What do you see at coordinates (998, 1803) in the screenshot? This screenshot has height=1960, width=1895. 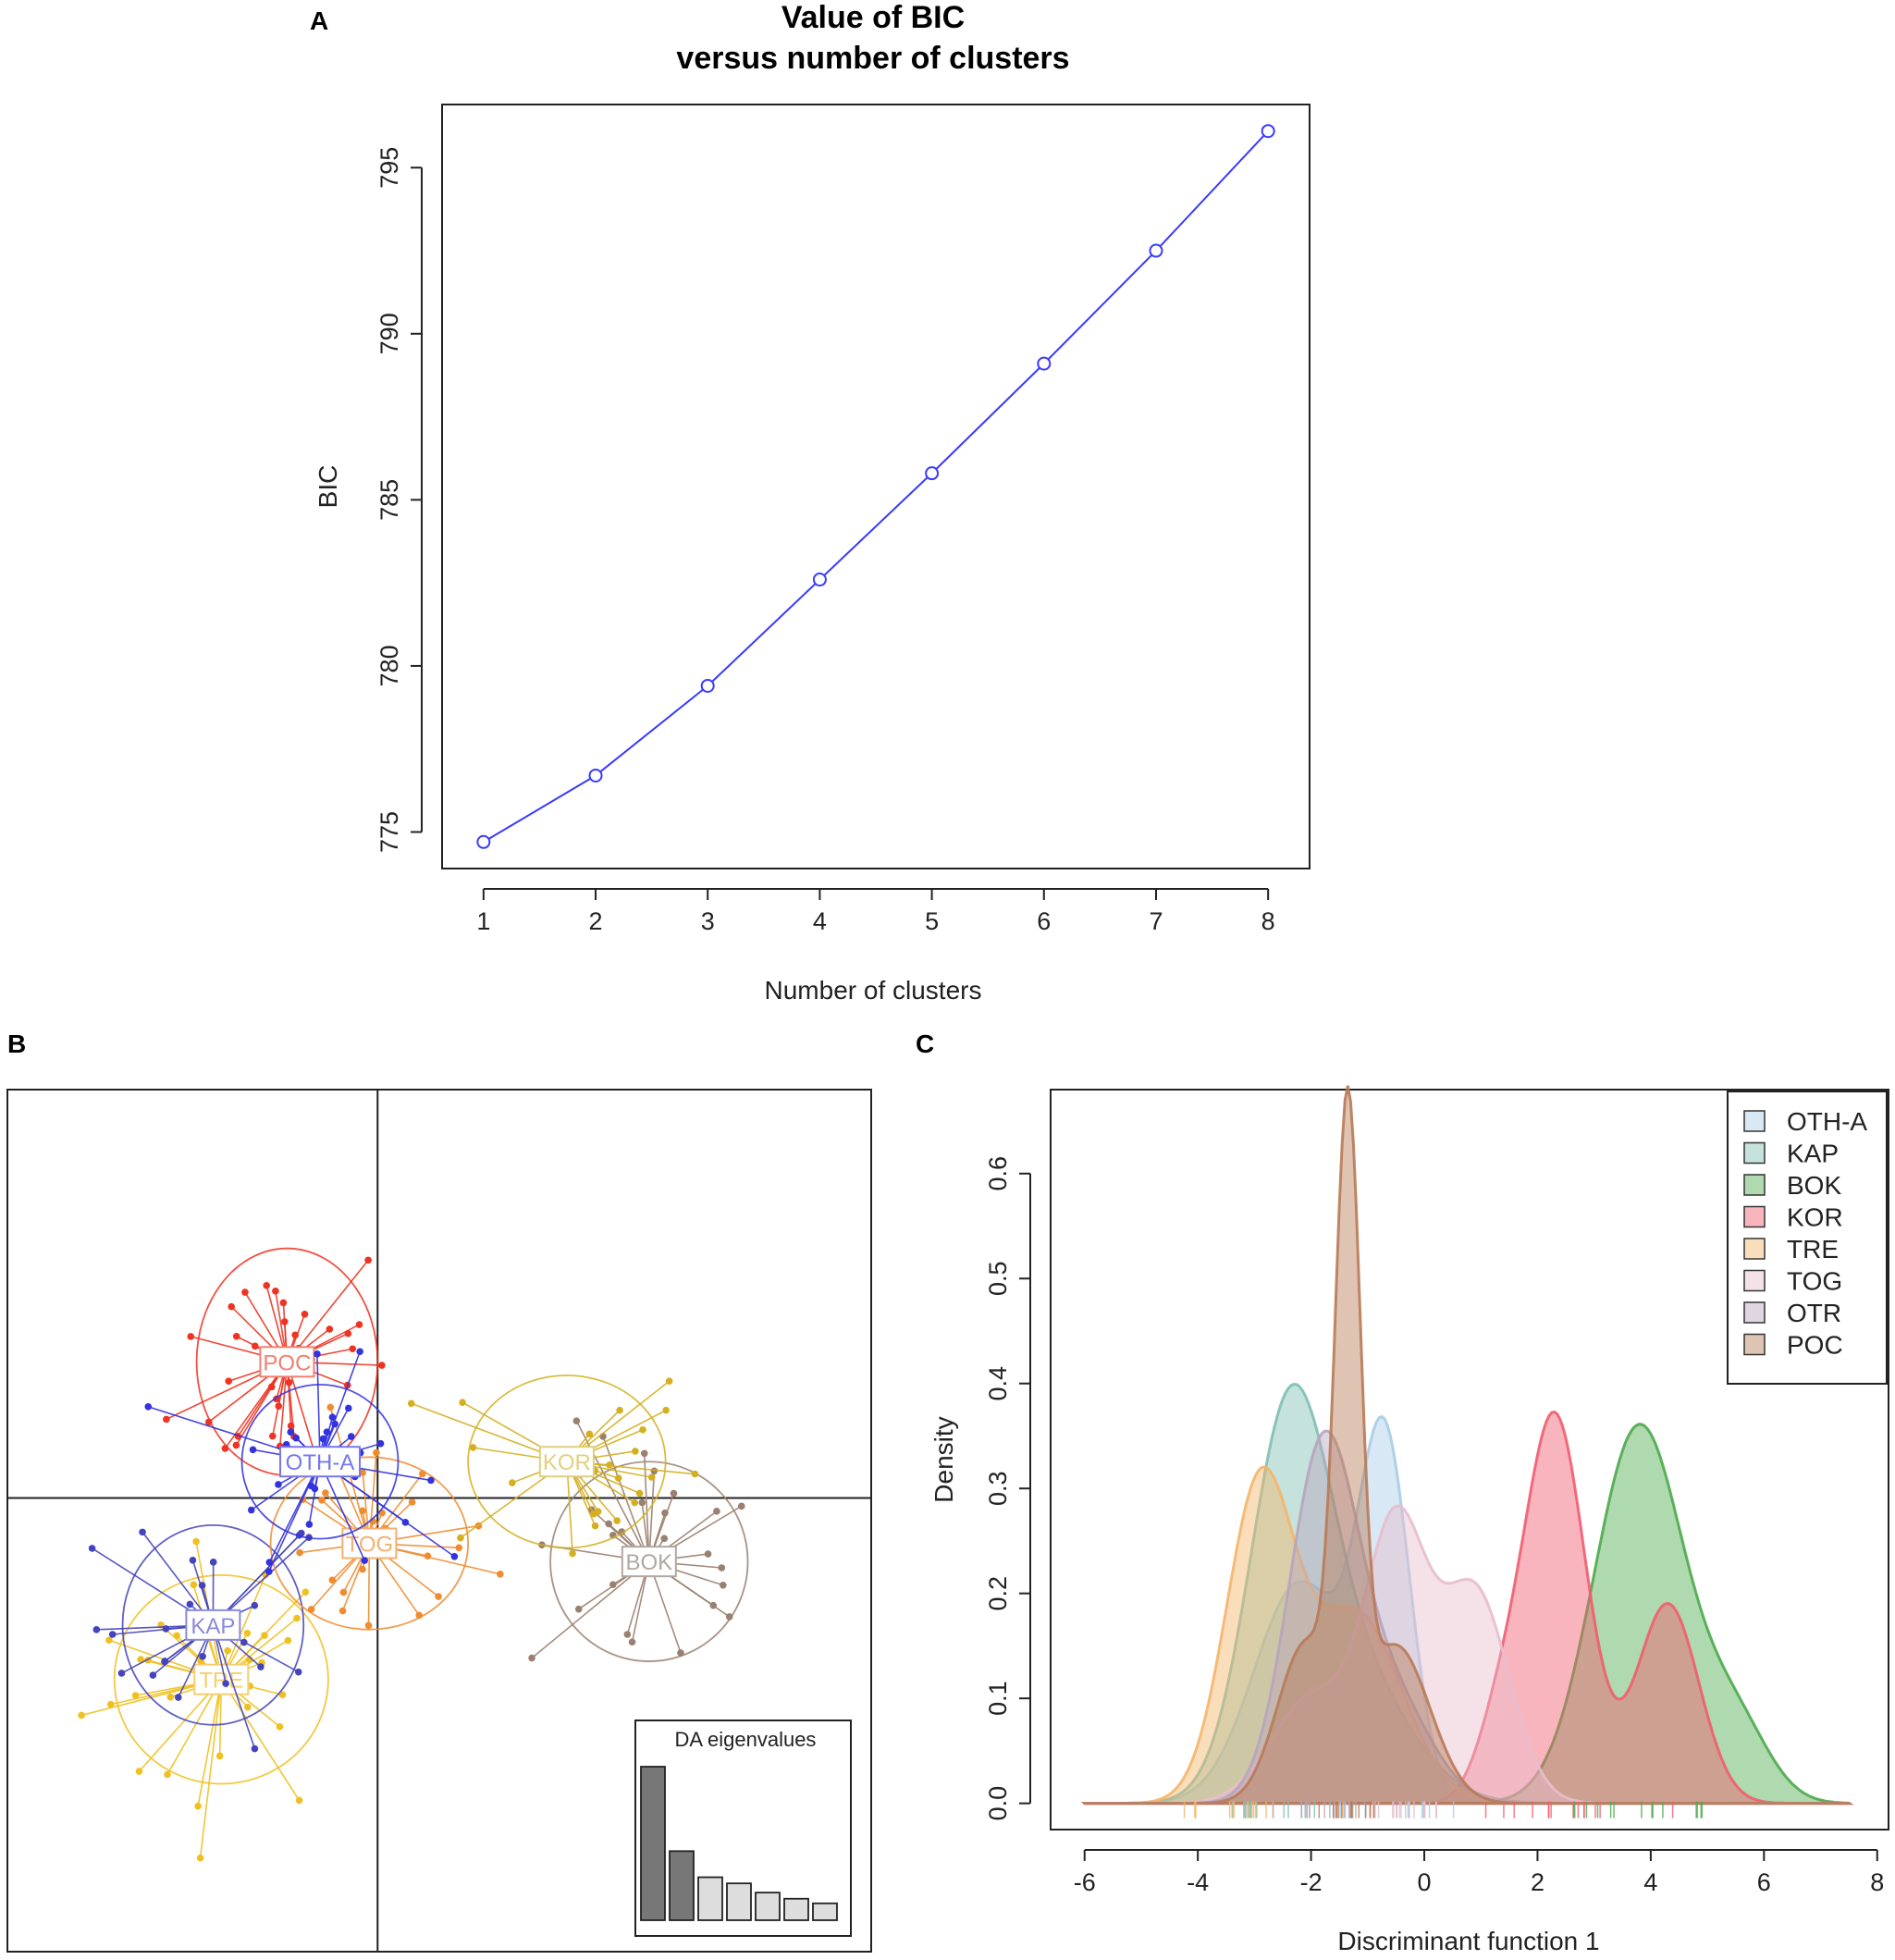 I see `density-y-tick-label: 0.0` at bounding box center [998, 1803].